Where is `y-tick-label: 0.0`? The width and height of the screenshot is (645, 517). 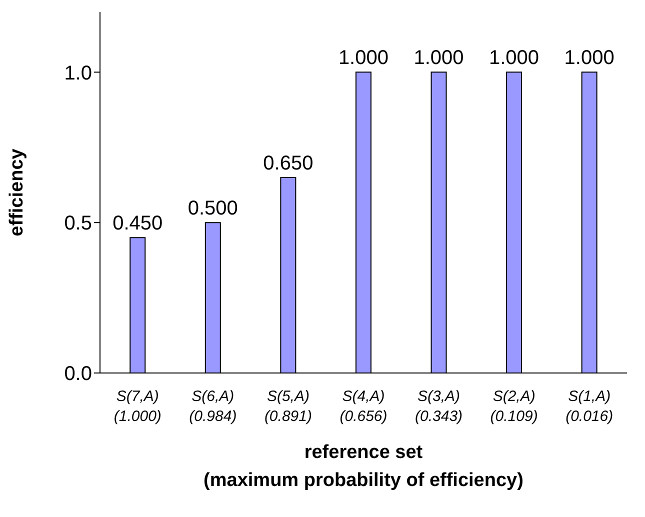
y-tick-label: 0.0 is located at coordinates (78, 374).